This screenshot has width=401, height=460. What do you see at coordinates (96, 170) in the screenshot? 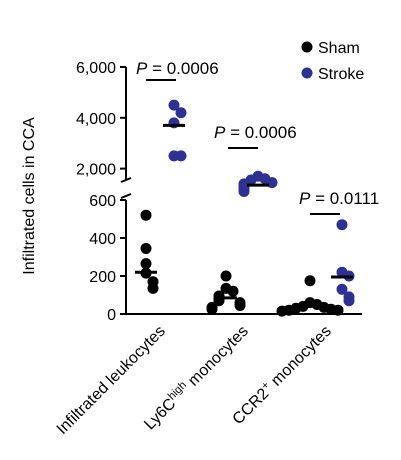
I see `y-tick-label: 2,000` at bounding box center [96, 170].